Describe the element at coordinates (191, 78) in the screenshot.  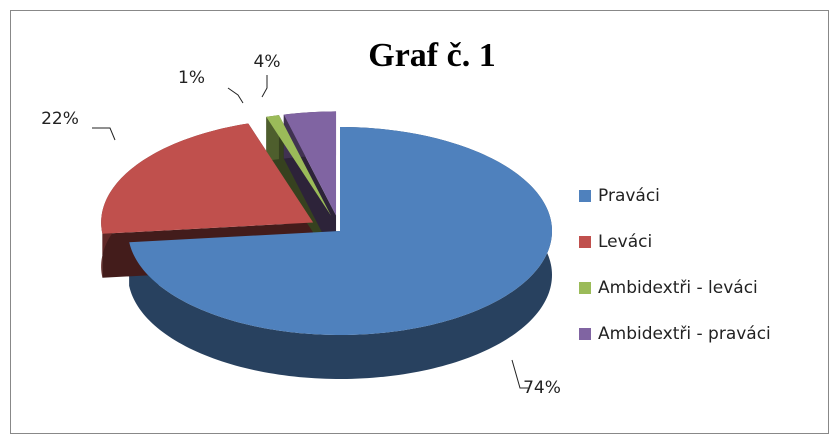
I see `data-label: 1%` at that location.